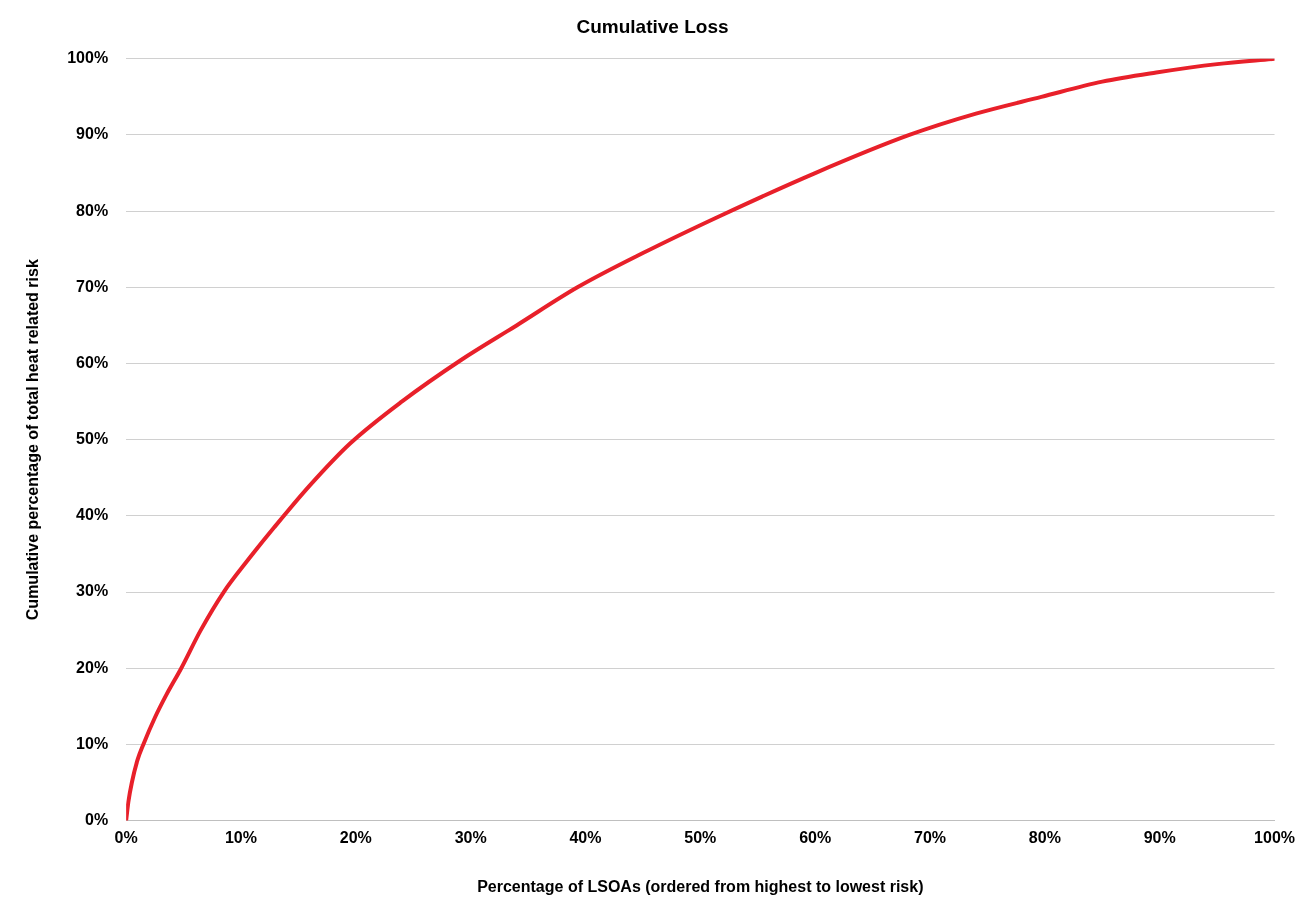 The width and height of the screenshot is (1303, 901). What do you see at coordinates (97, 820) in the screenshot?
I see `y-tick-label: 0%` at bounding box center [97, 820].